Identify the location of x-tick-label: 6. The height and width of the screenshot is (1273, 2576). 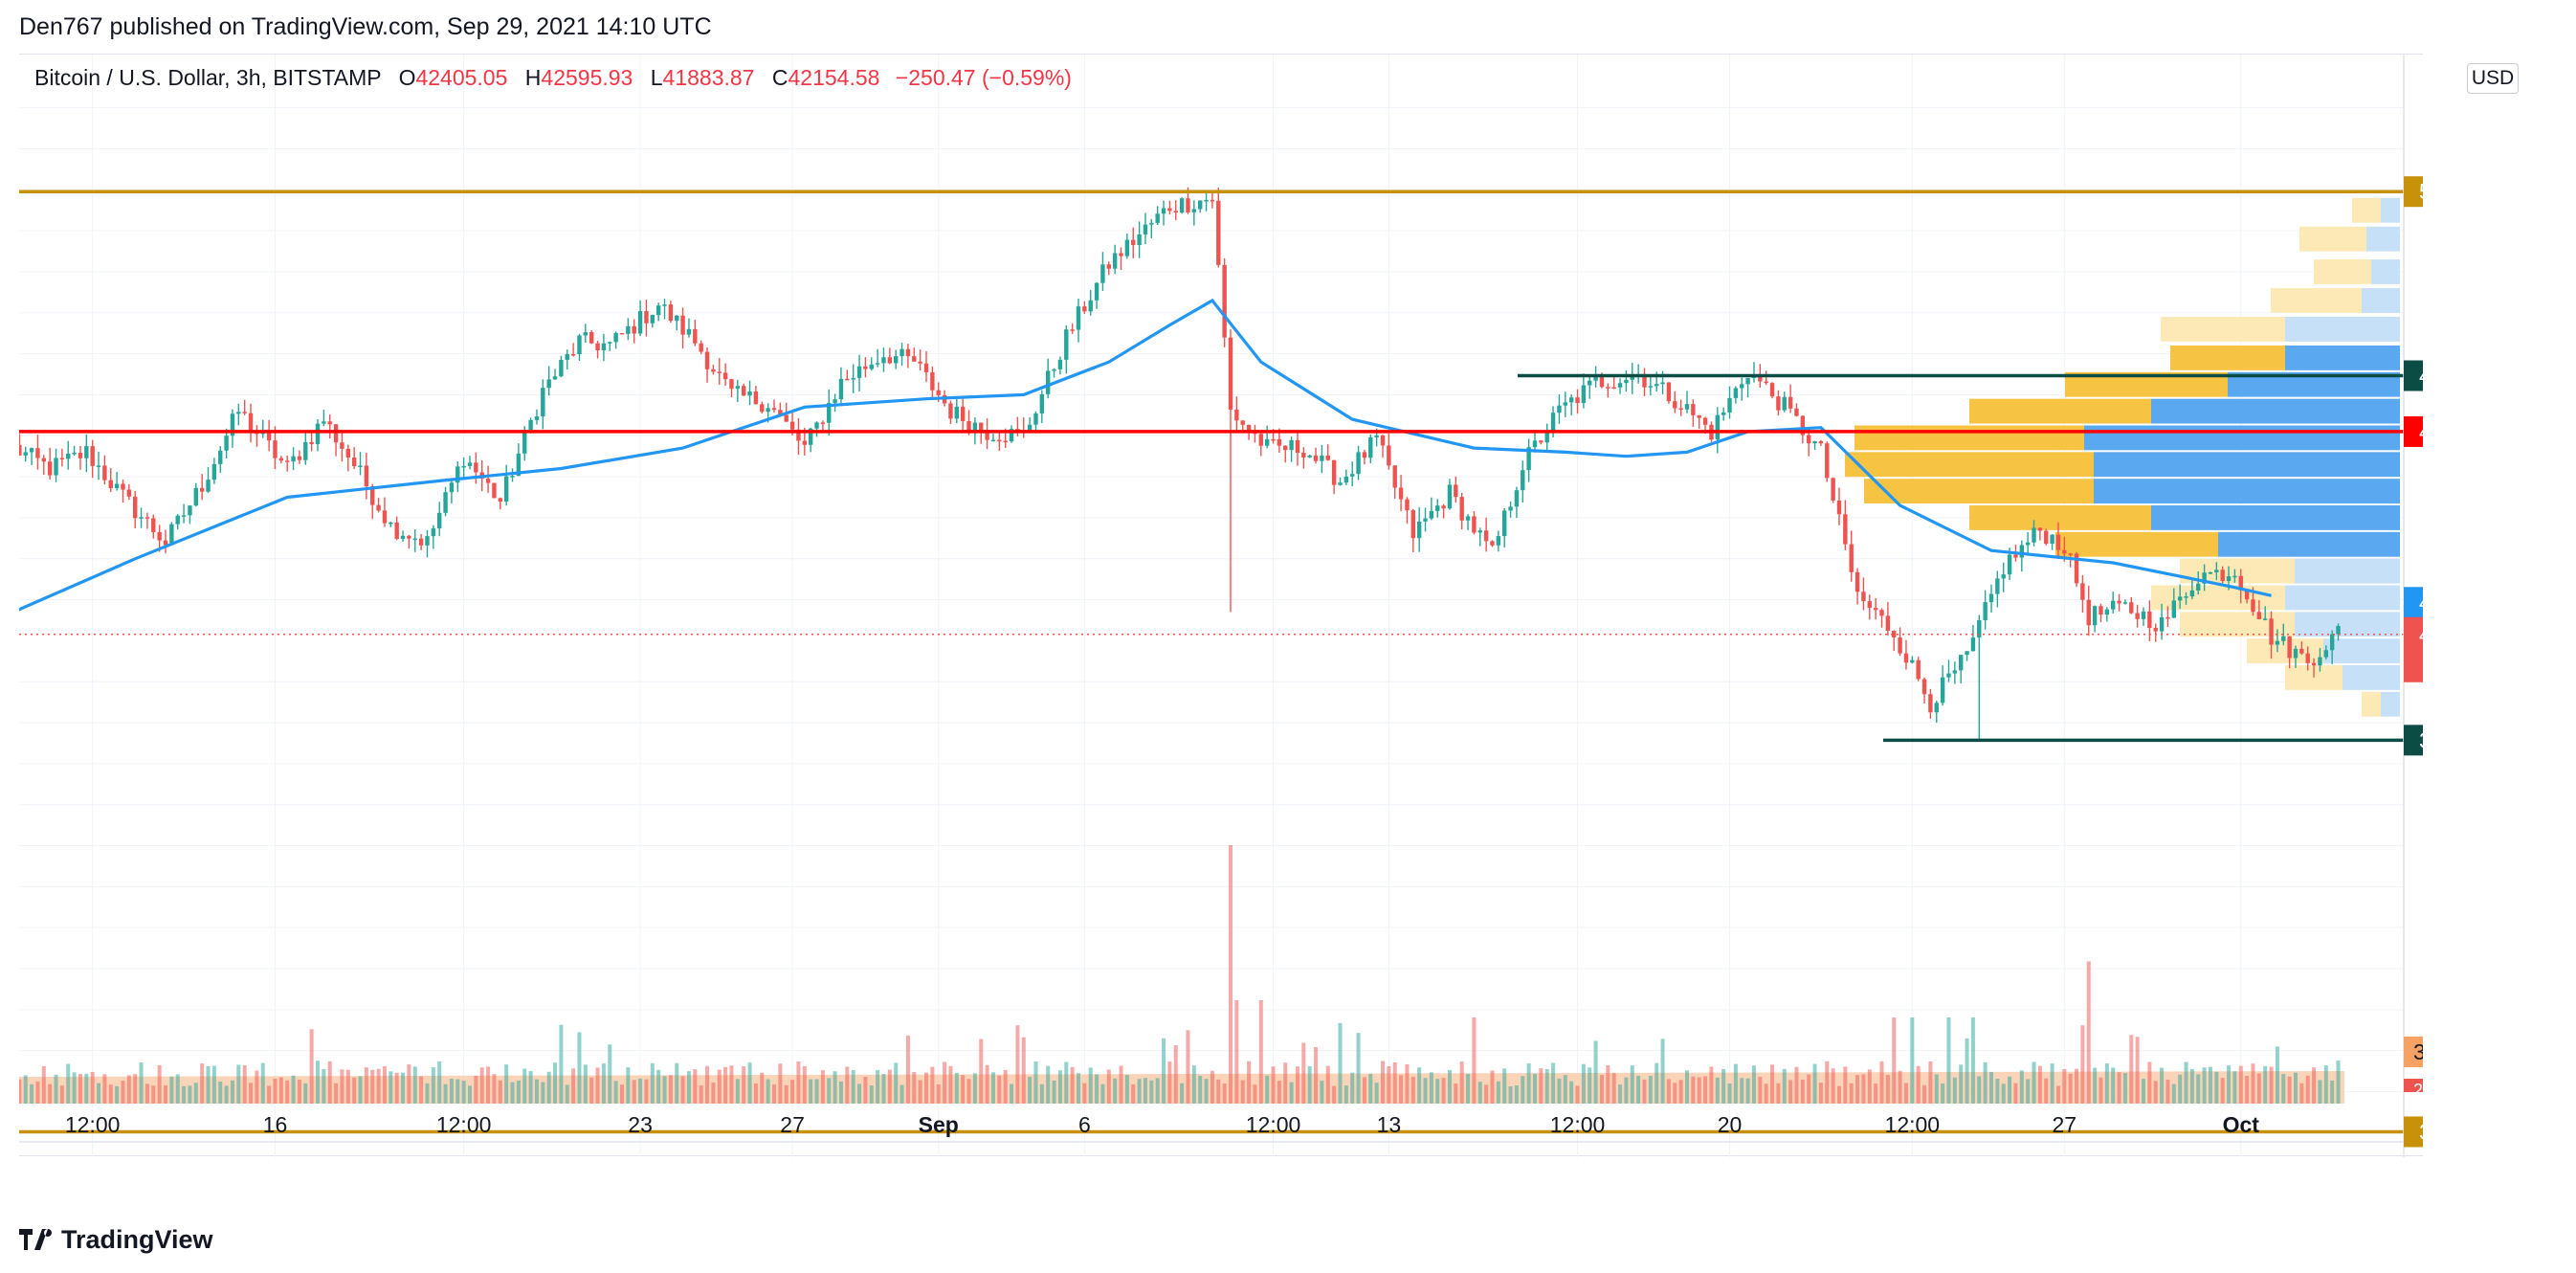
(1084, 1124).